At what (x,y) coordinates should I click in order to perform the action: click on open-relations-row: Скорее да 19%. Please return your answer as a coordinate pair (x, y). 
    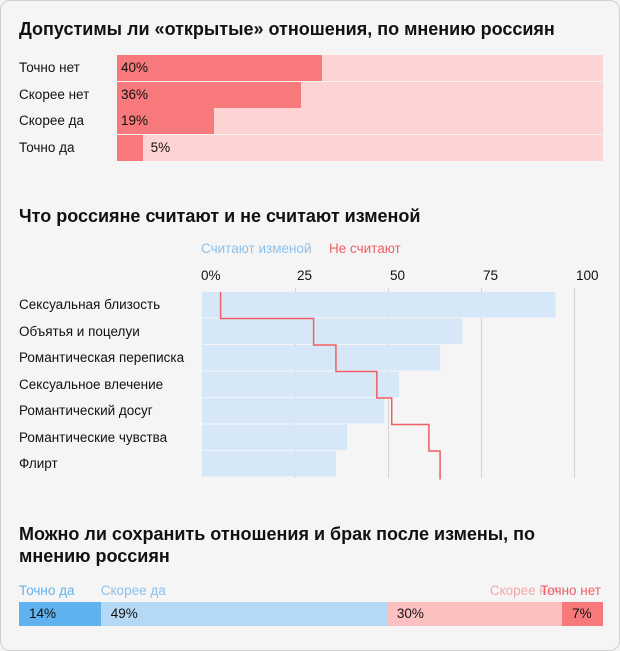
    Looking at the image, I should click on (311, 121).